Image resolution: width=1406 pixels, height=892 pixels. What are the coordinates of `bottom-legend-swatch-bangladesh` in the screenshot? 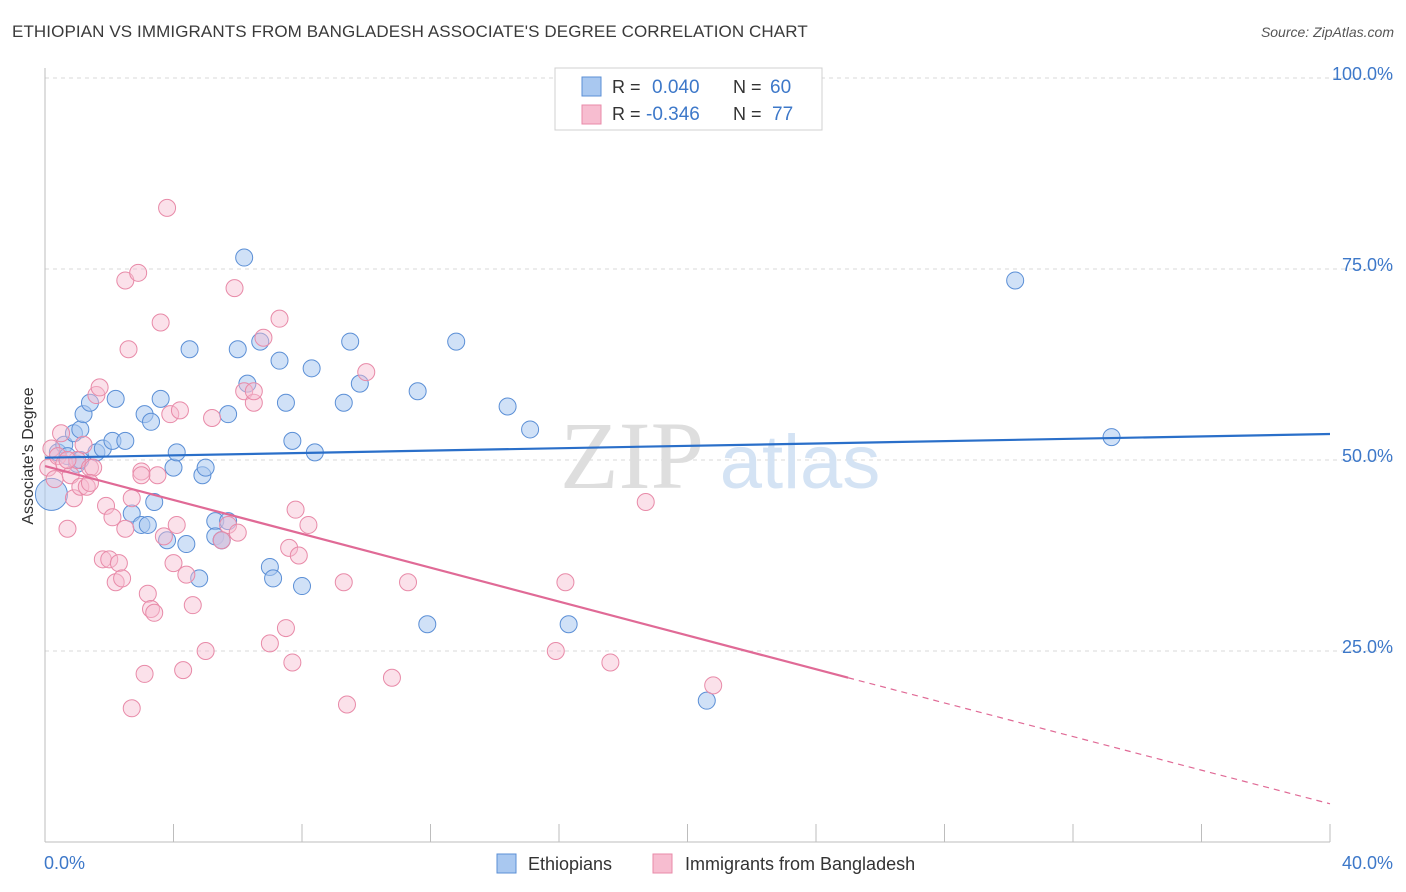 It's located at (662, 863).